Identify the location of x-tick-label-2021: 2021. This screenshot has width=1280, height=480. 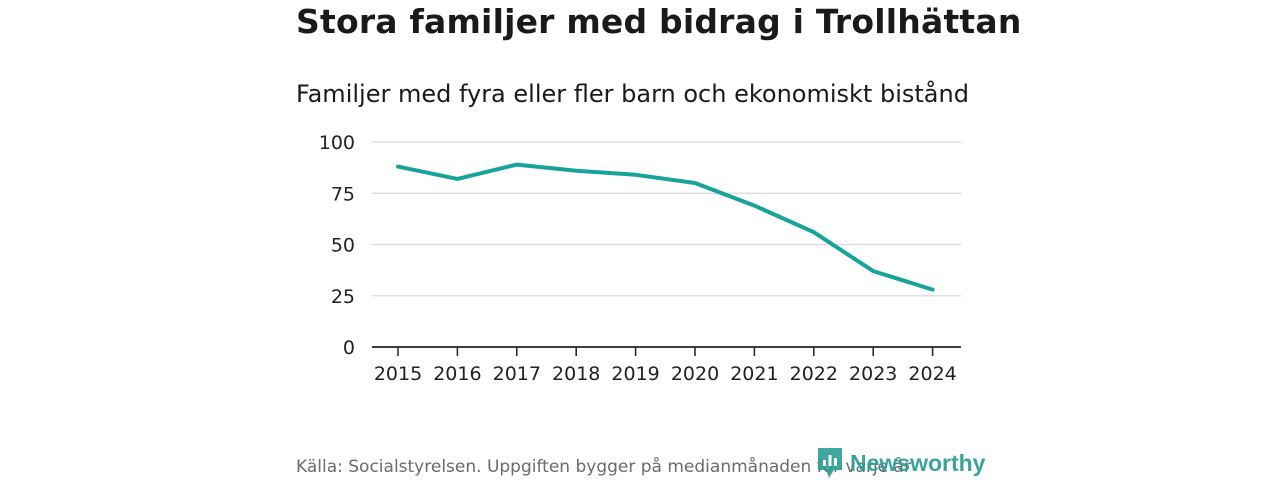
(754, 374).